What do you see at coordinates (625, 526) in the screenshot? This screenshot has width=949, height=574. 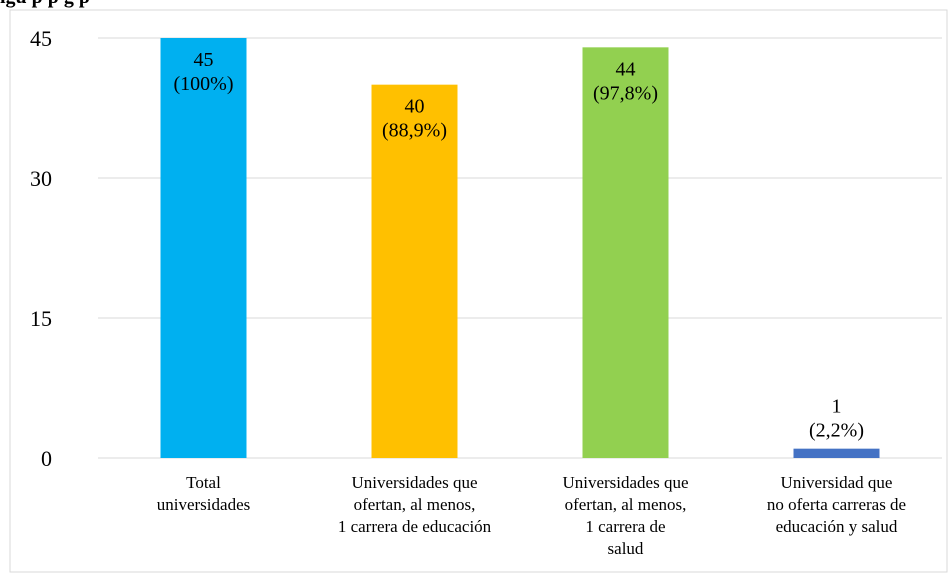 I see `category-label: 1 carrera de` at bounding box center [625, 526].